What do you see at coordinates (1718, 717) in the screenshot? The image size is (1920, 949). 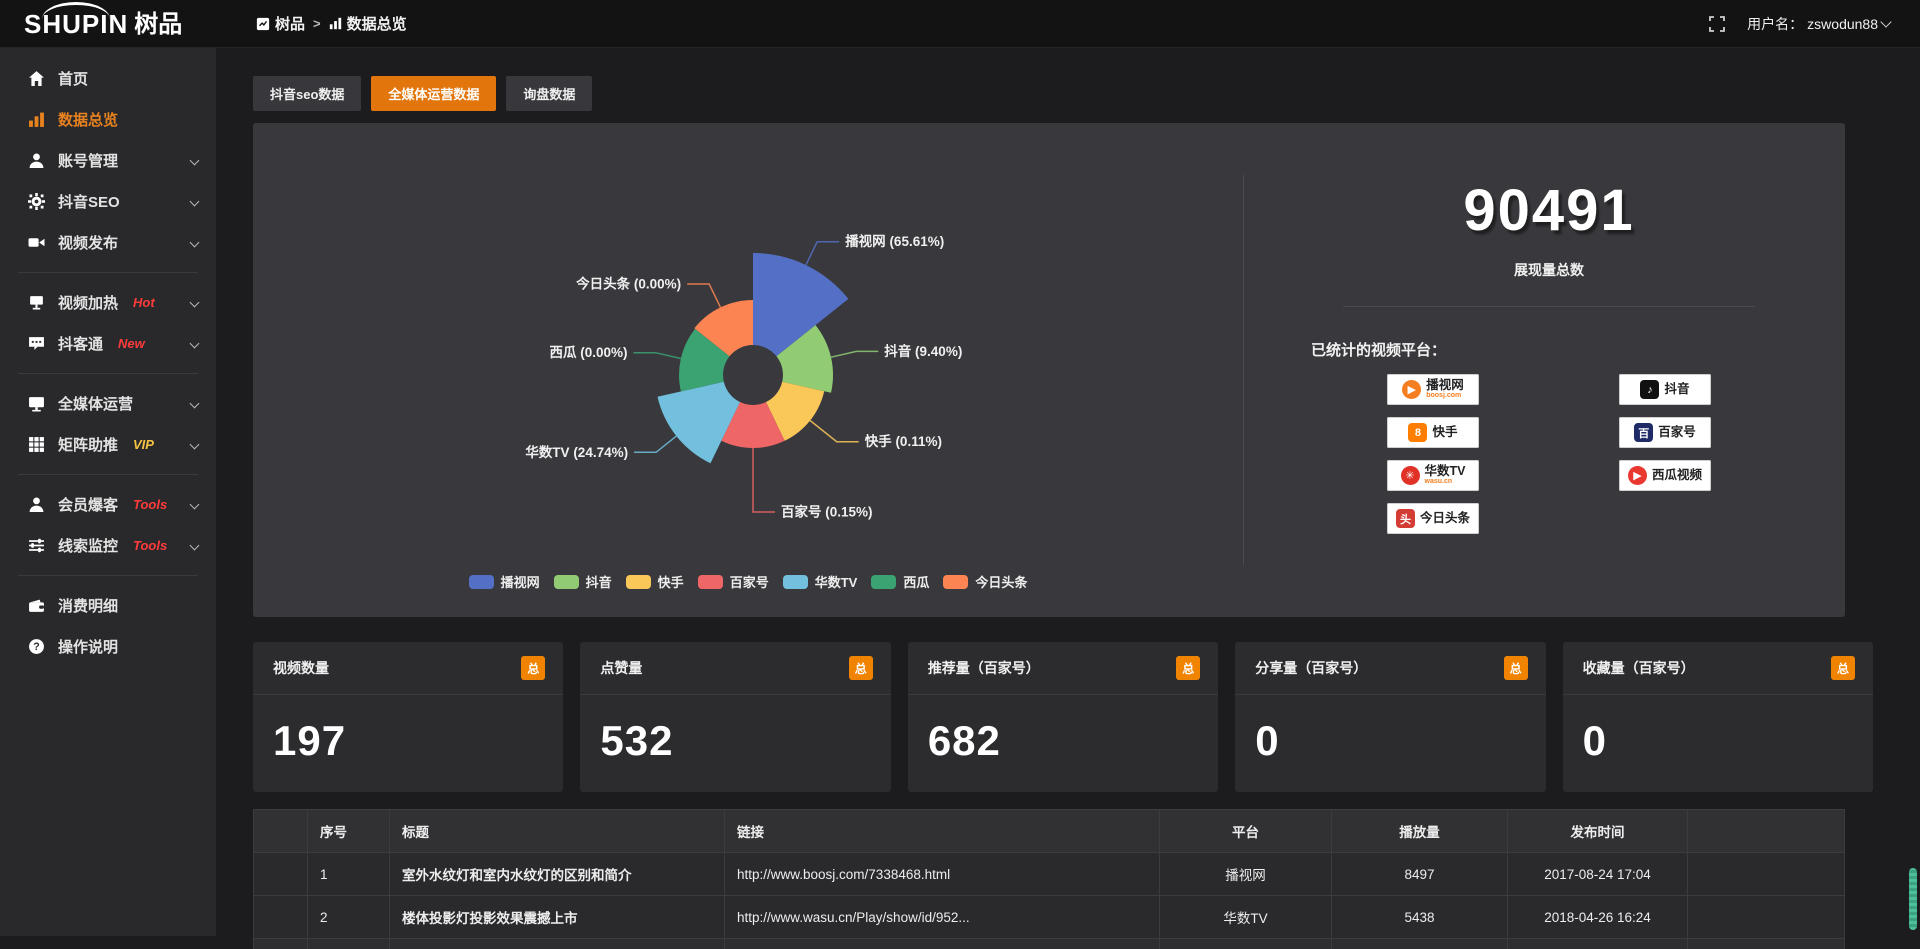 I see `stat-card-收藏量（百家号）: 收藏量（百家号） 总 0` at bounding box center [1718, 717].